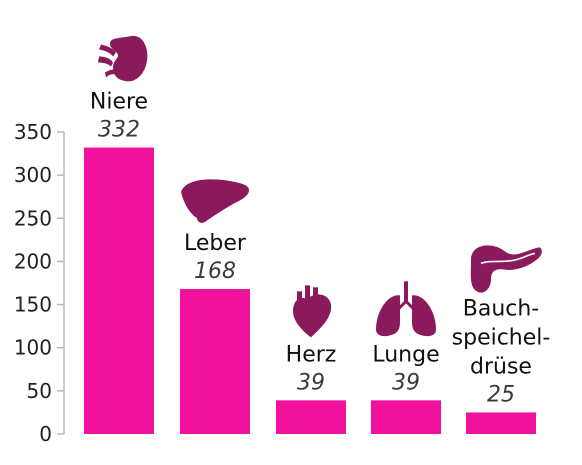 Image resolution: width=582 pixels, height=465 pixels. I want to click on category-label: Bauch-, so click(501, 308).